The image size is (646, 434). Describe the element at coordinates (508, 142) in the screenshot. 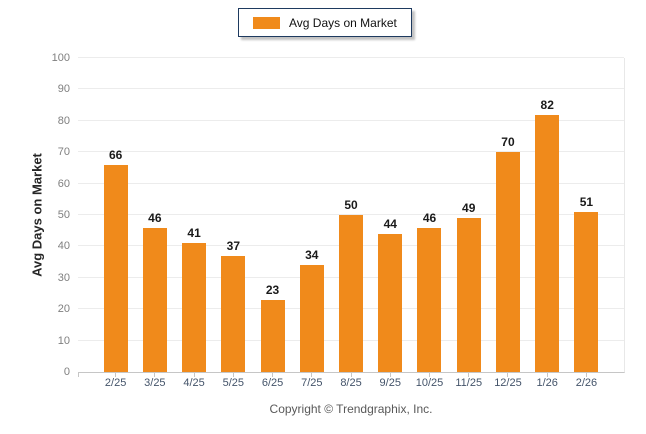

I see `bar-value-label: 70` at that location.